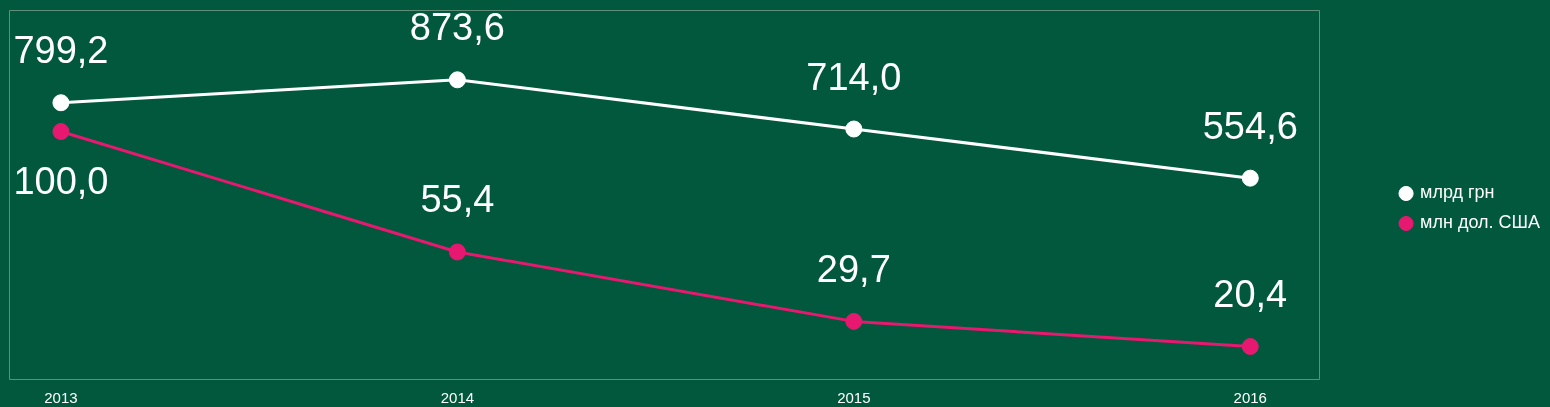  Describe the element at coordinates (1250, 125) in the screenshot. I see `data-label: 554,6` at that location.